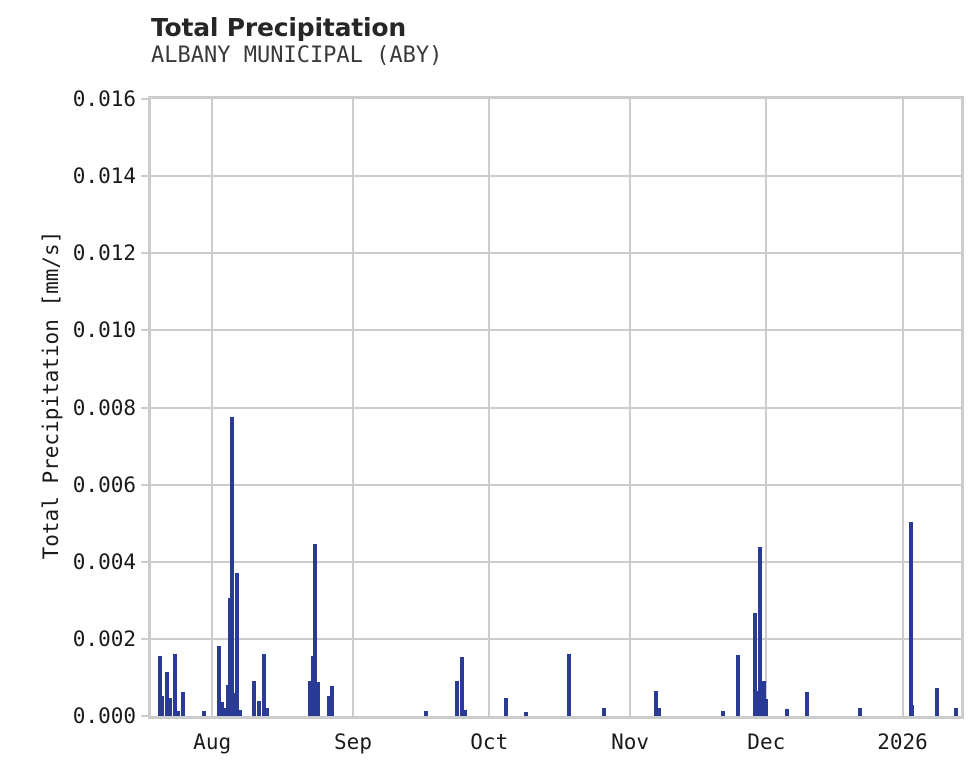 Image resolution: width=980 pixels, height=780 pixels. Describe the element at coordinates (489, 742) in the screenshot. I see `x-tick-label: Oct` at that location.